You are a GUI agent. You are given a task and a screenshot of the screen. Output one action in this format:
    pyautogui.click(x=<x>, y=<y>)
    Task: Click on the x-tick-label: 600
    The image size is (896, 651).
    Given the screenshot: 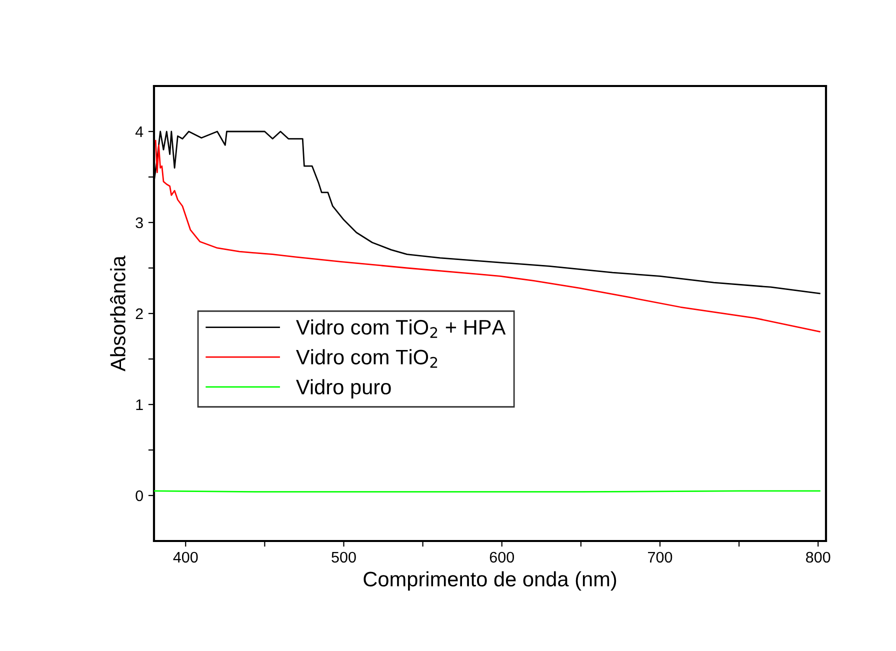 What is the action you would take?
    pyautogui.click(x=502, y=557)
    